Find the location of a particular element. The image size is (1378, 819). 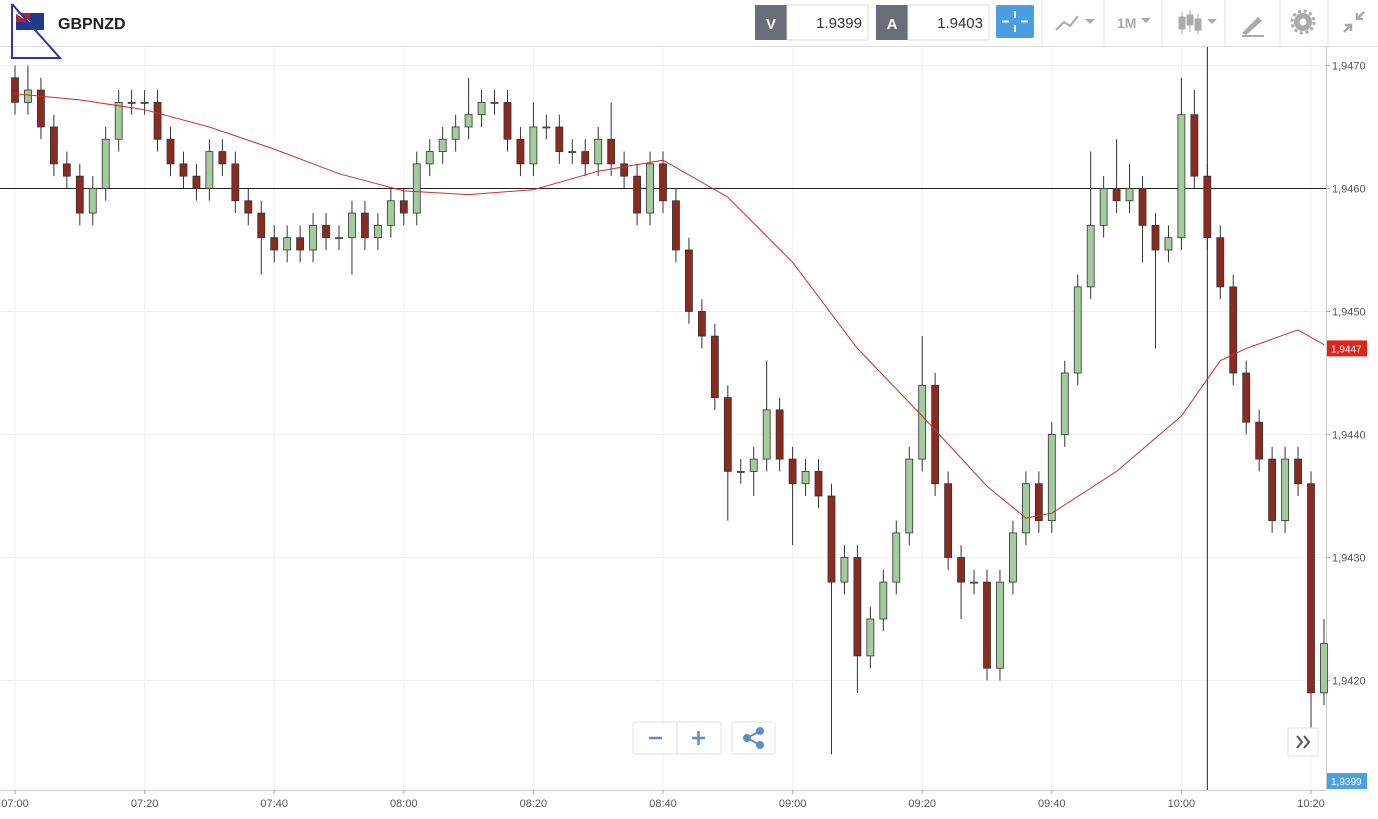

y-tick-label: 1,9460 is located at coordinates (1349, 189).